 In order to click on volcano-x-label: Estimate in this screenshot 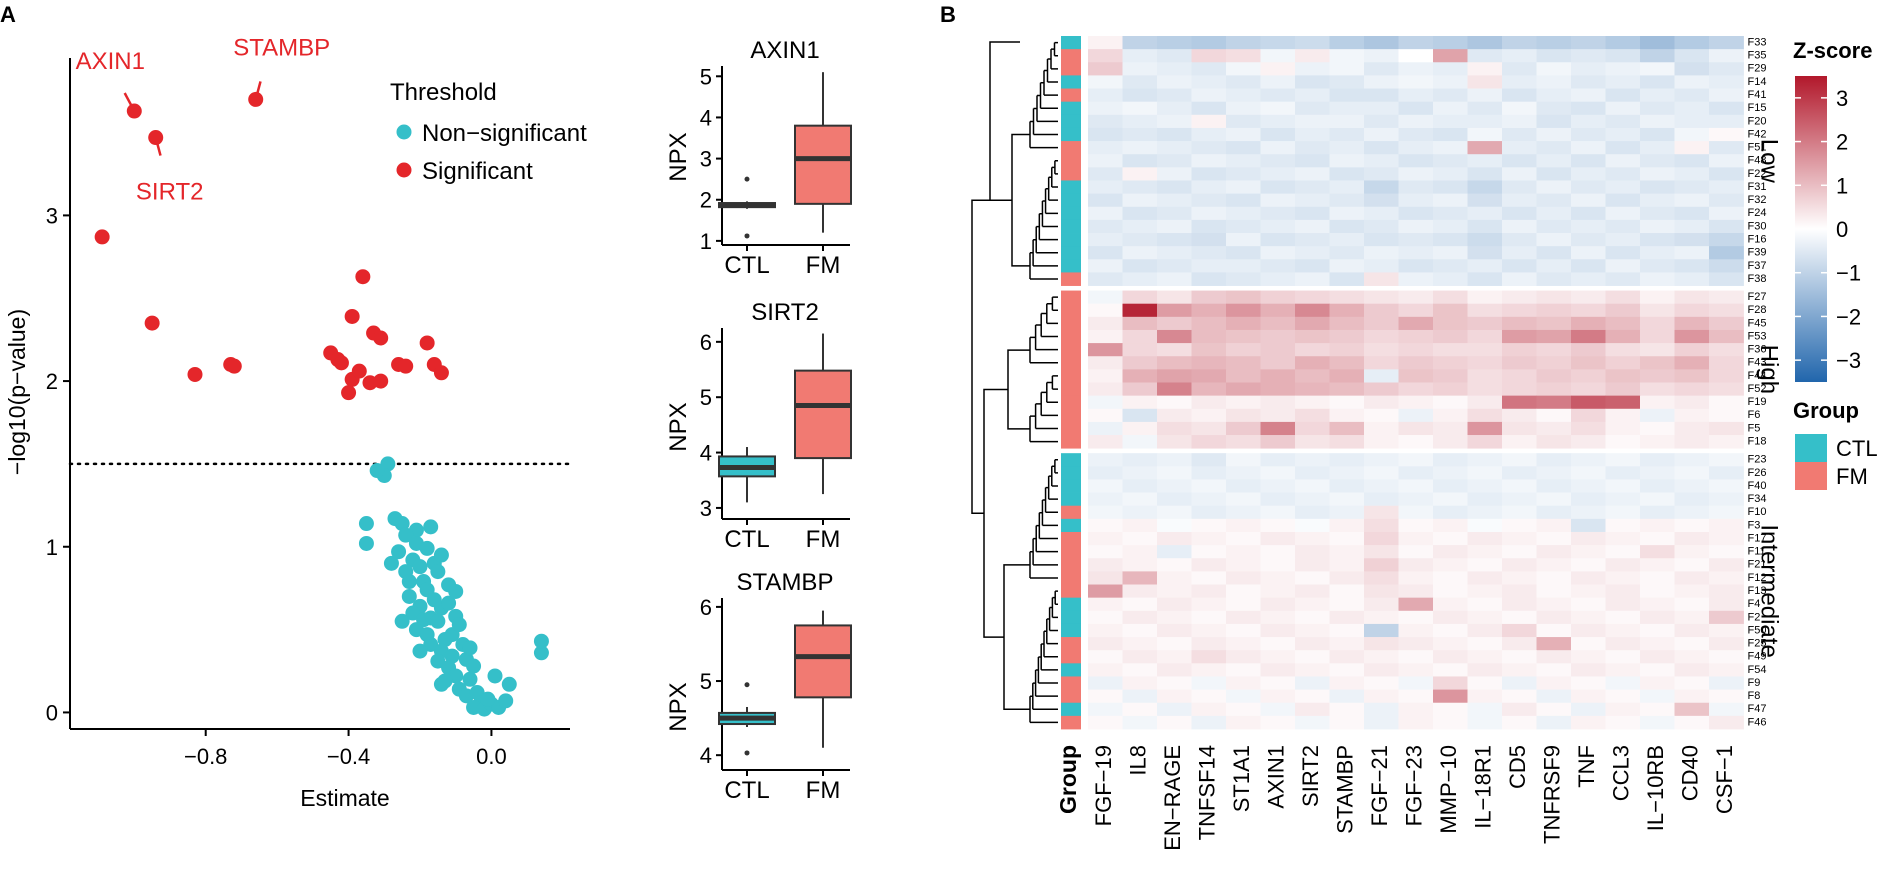, I will do `click(344, 798)`.